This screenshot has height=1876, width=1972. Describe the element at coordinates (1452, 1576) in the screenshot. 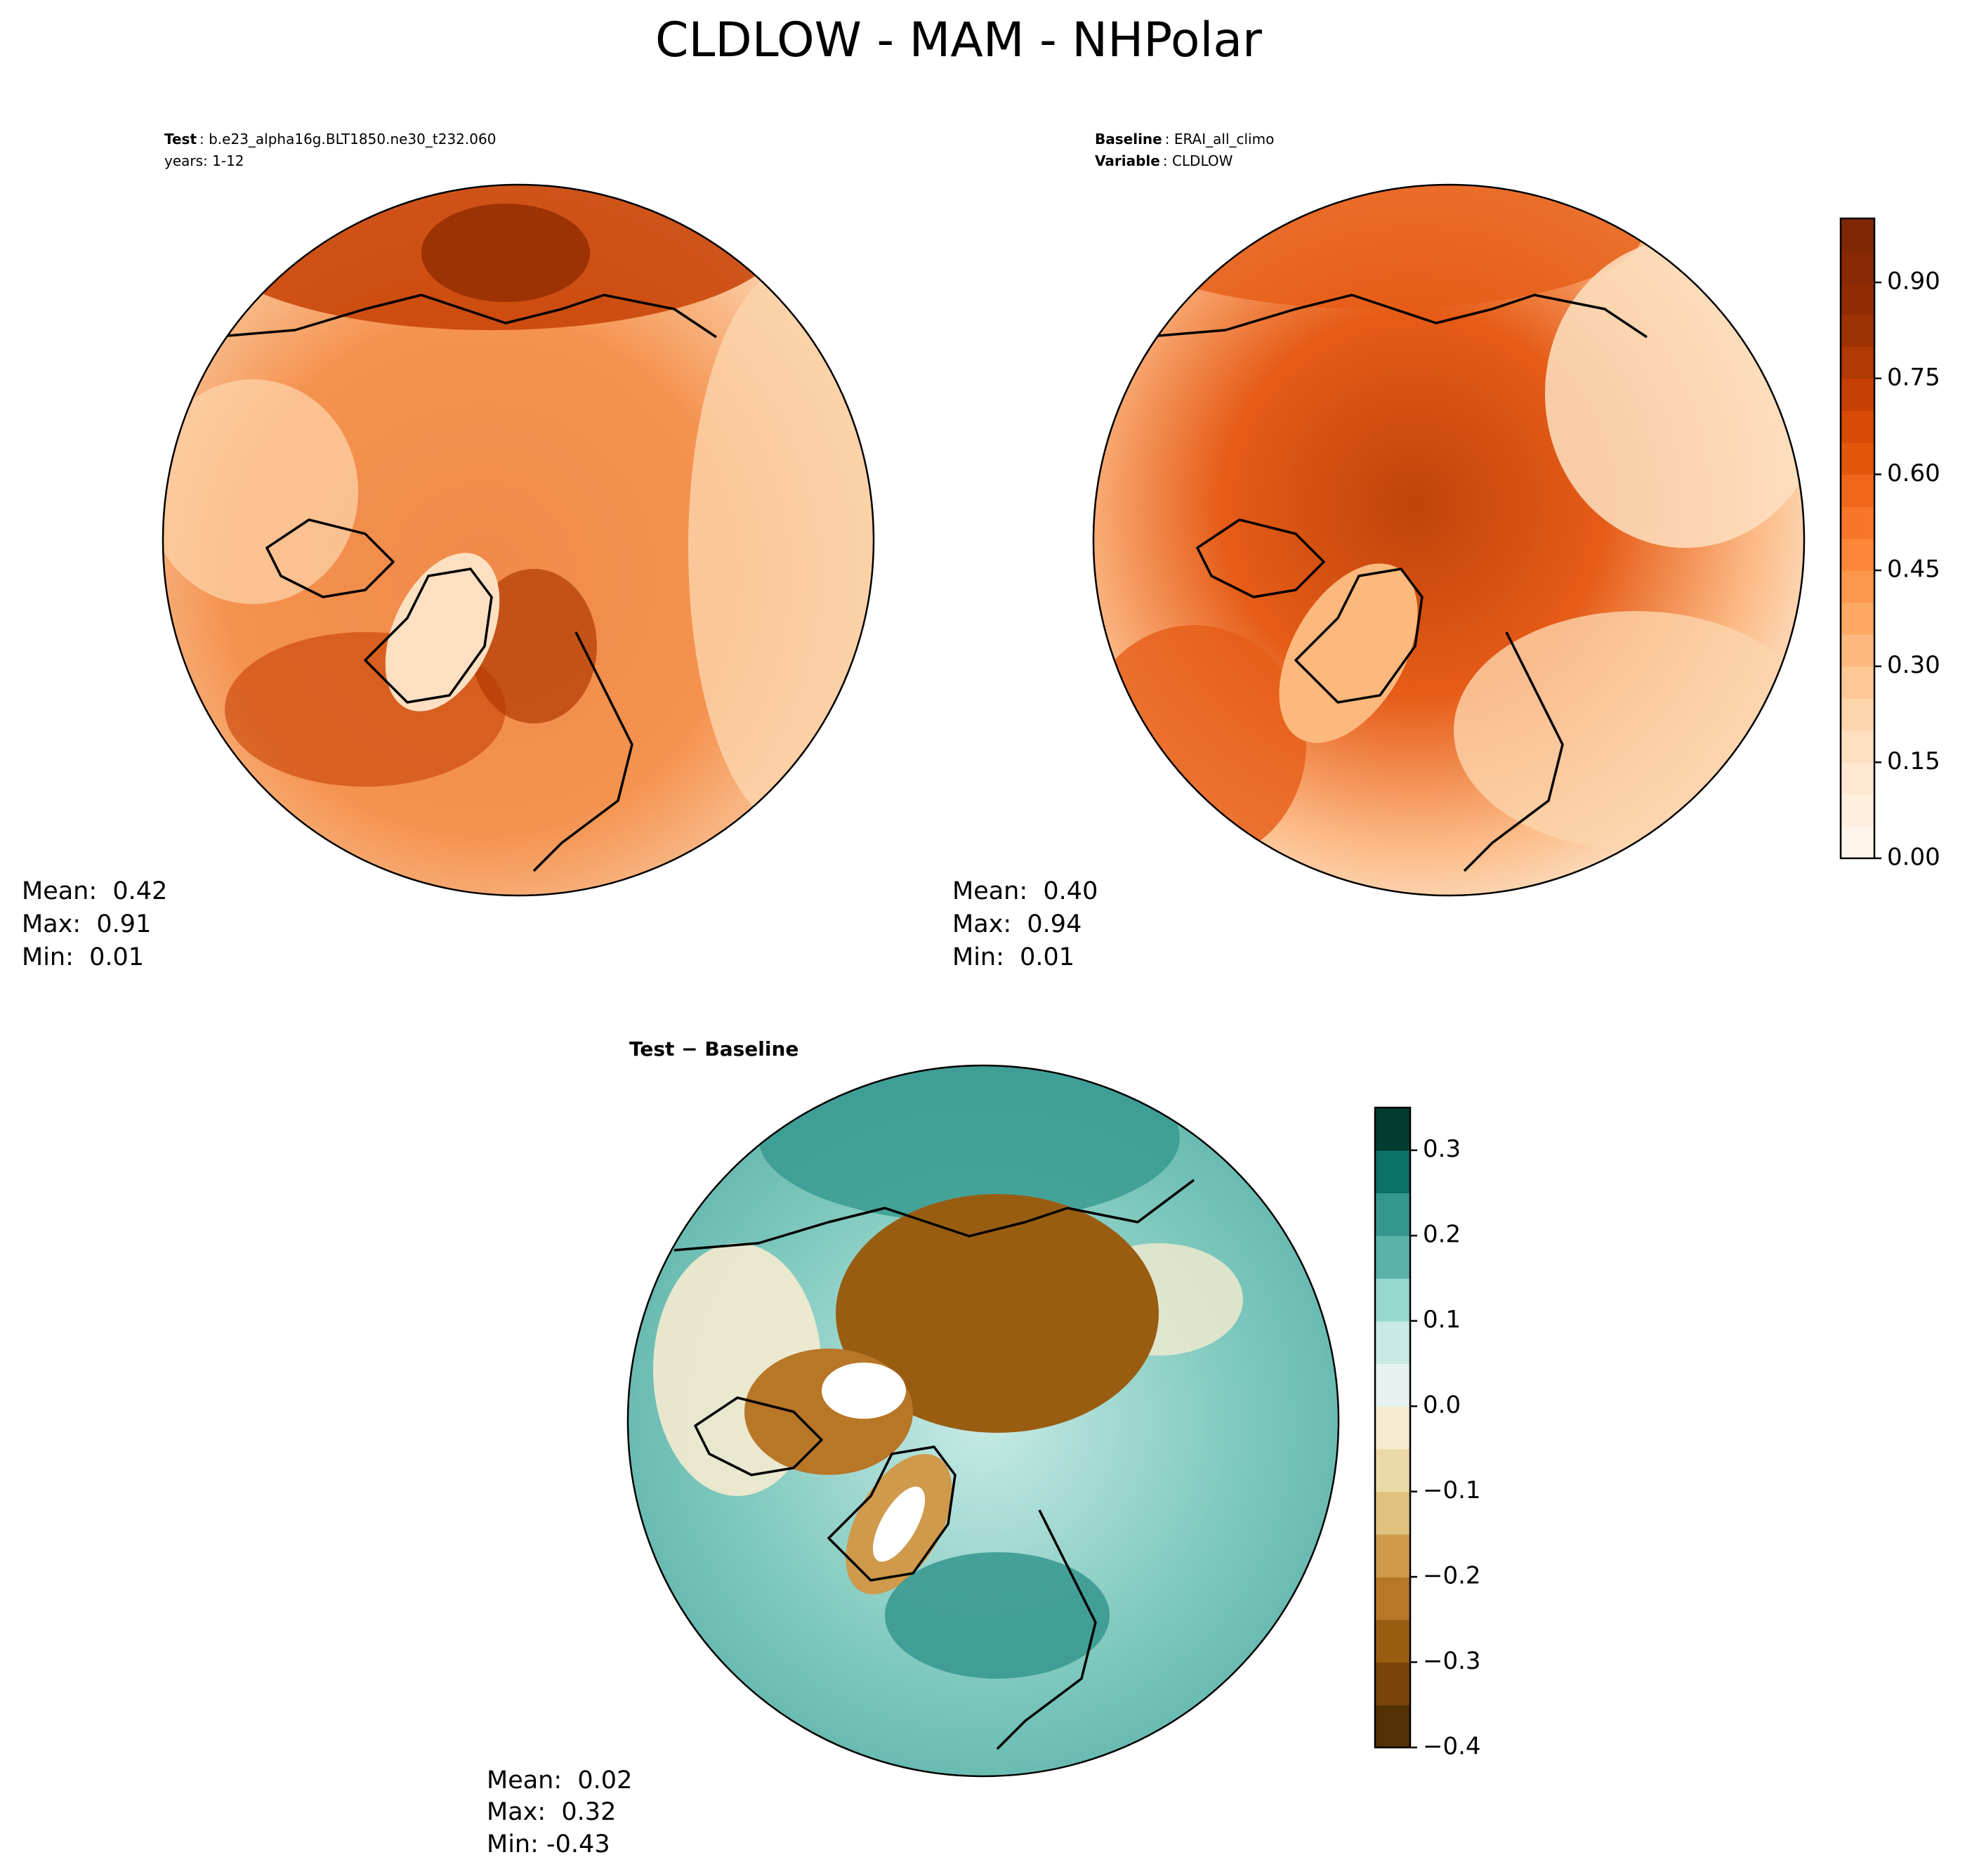

I see `colorbar-tick-label: −0.2` at that location.